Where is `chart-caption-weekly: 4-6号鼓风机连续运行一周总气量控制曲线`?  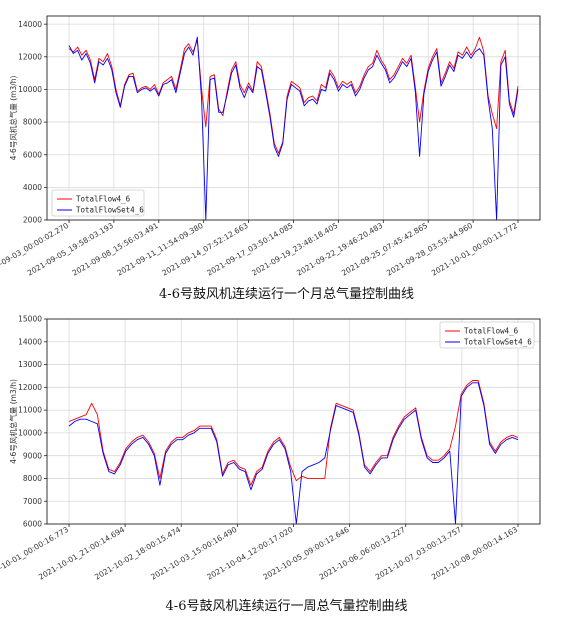
chart-caption-weekly: 4-6号鼓风机连续运行一周总气量控制曲线 is located at coordinates (286, 606).